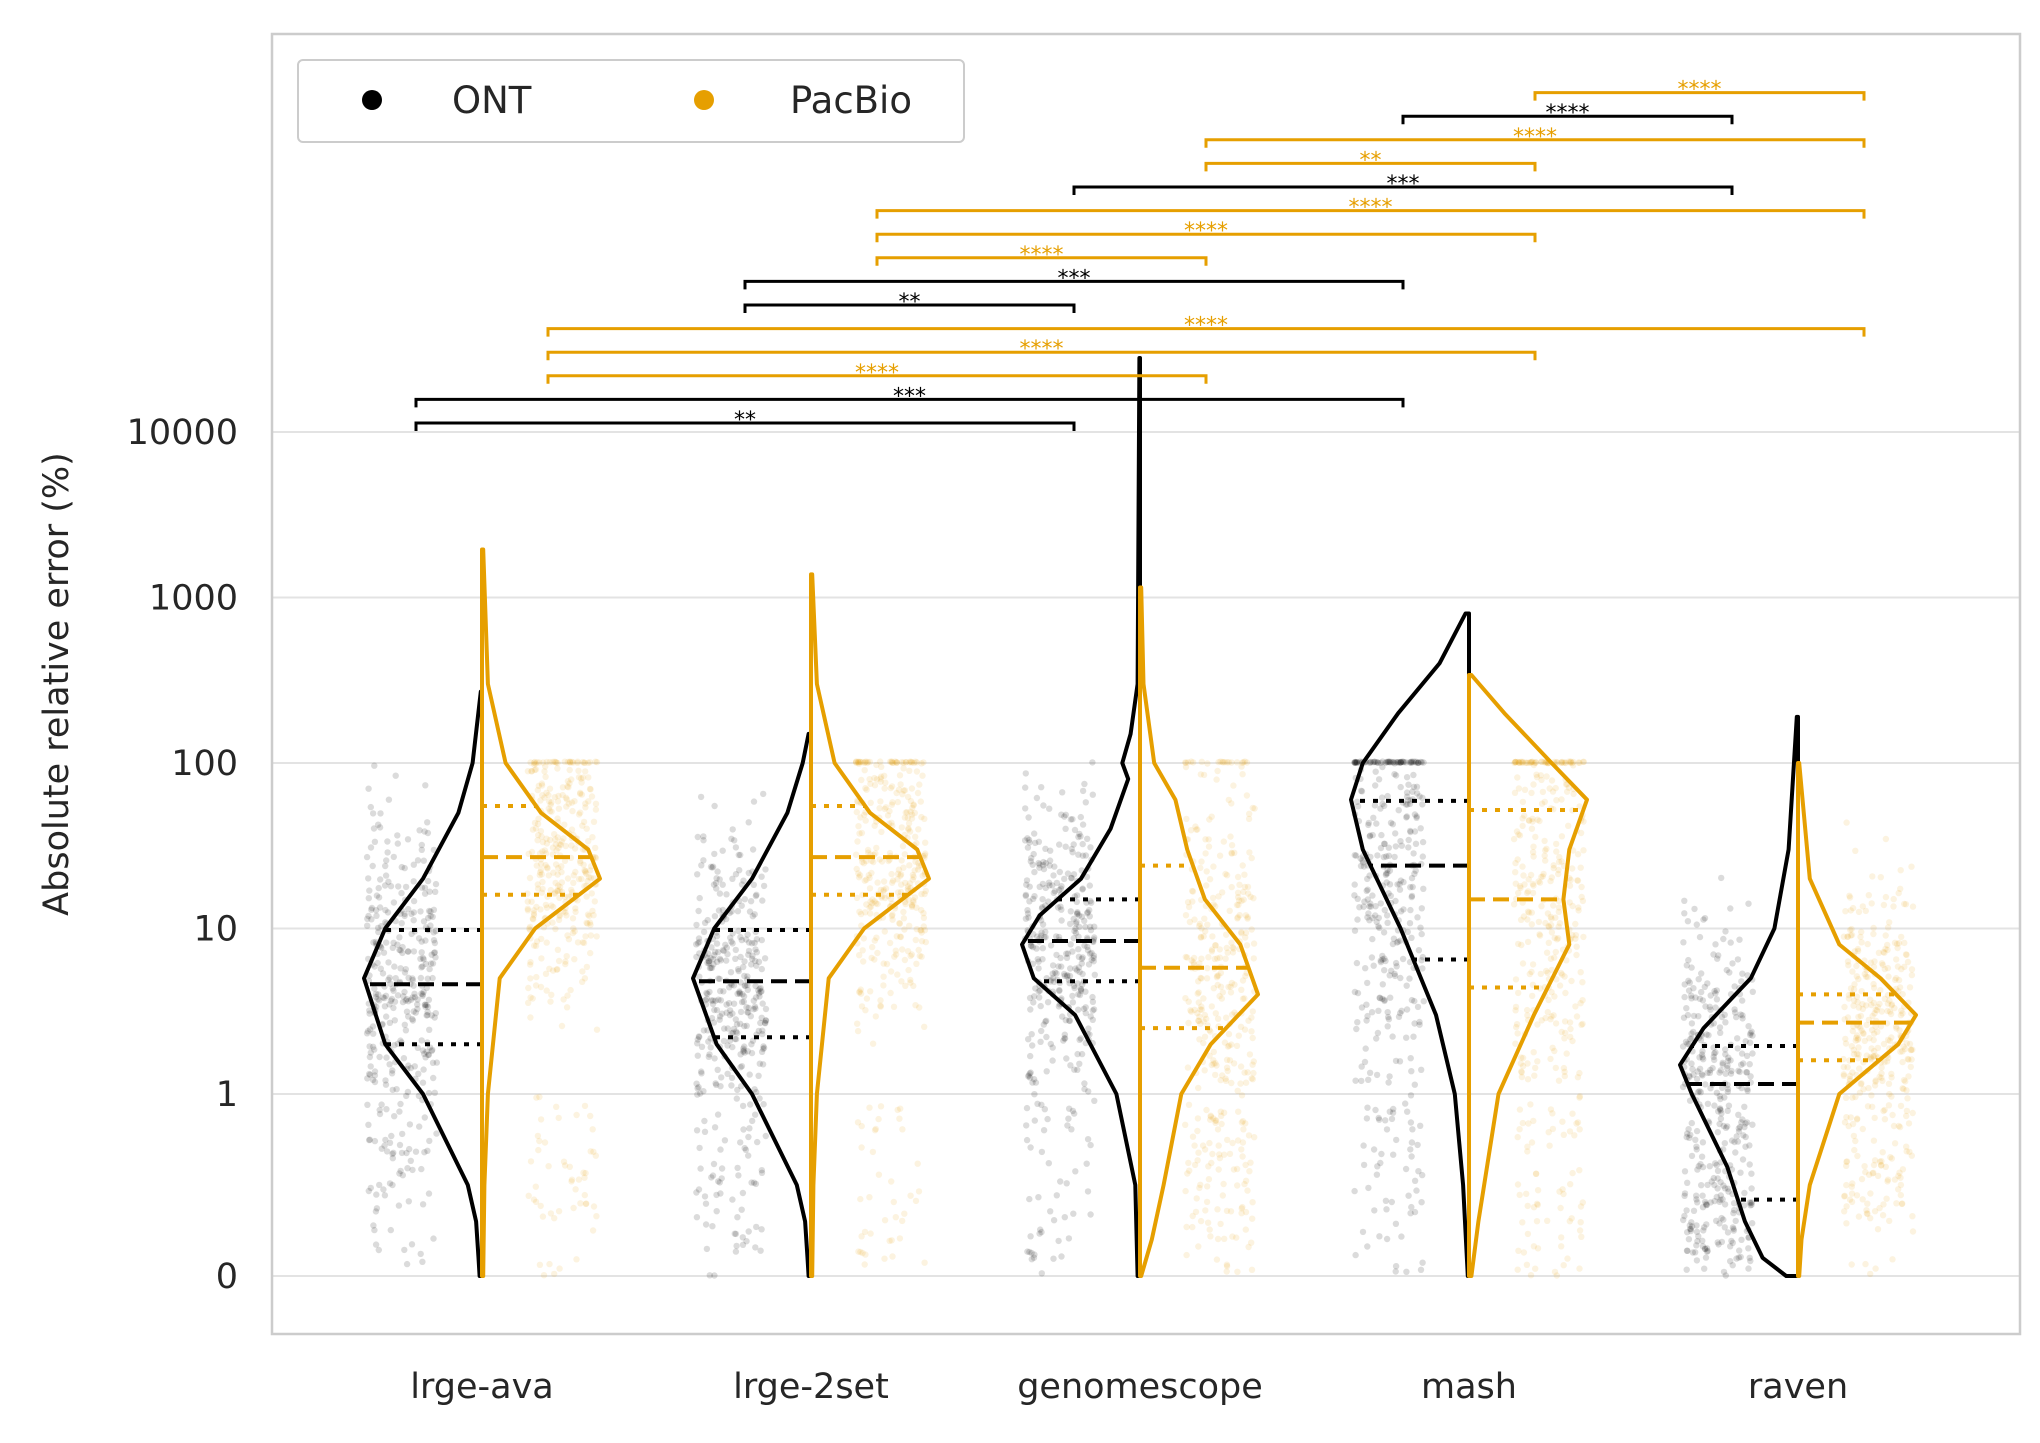 This screenshot has height=1443, width=2040. I want to click on significance-label: ****, so click(1535, 137).